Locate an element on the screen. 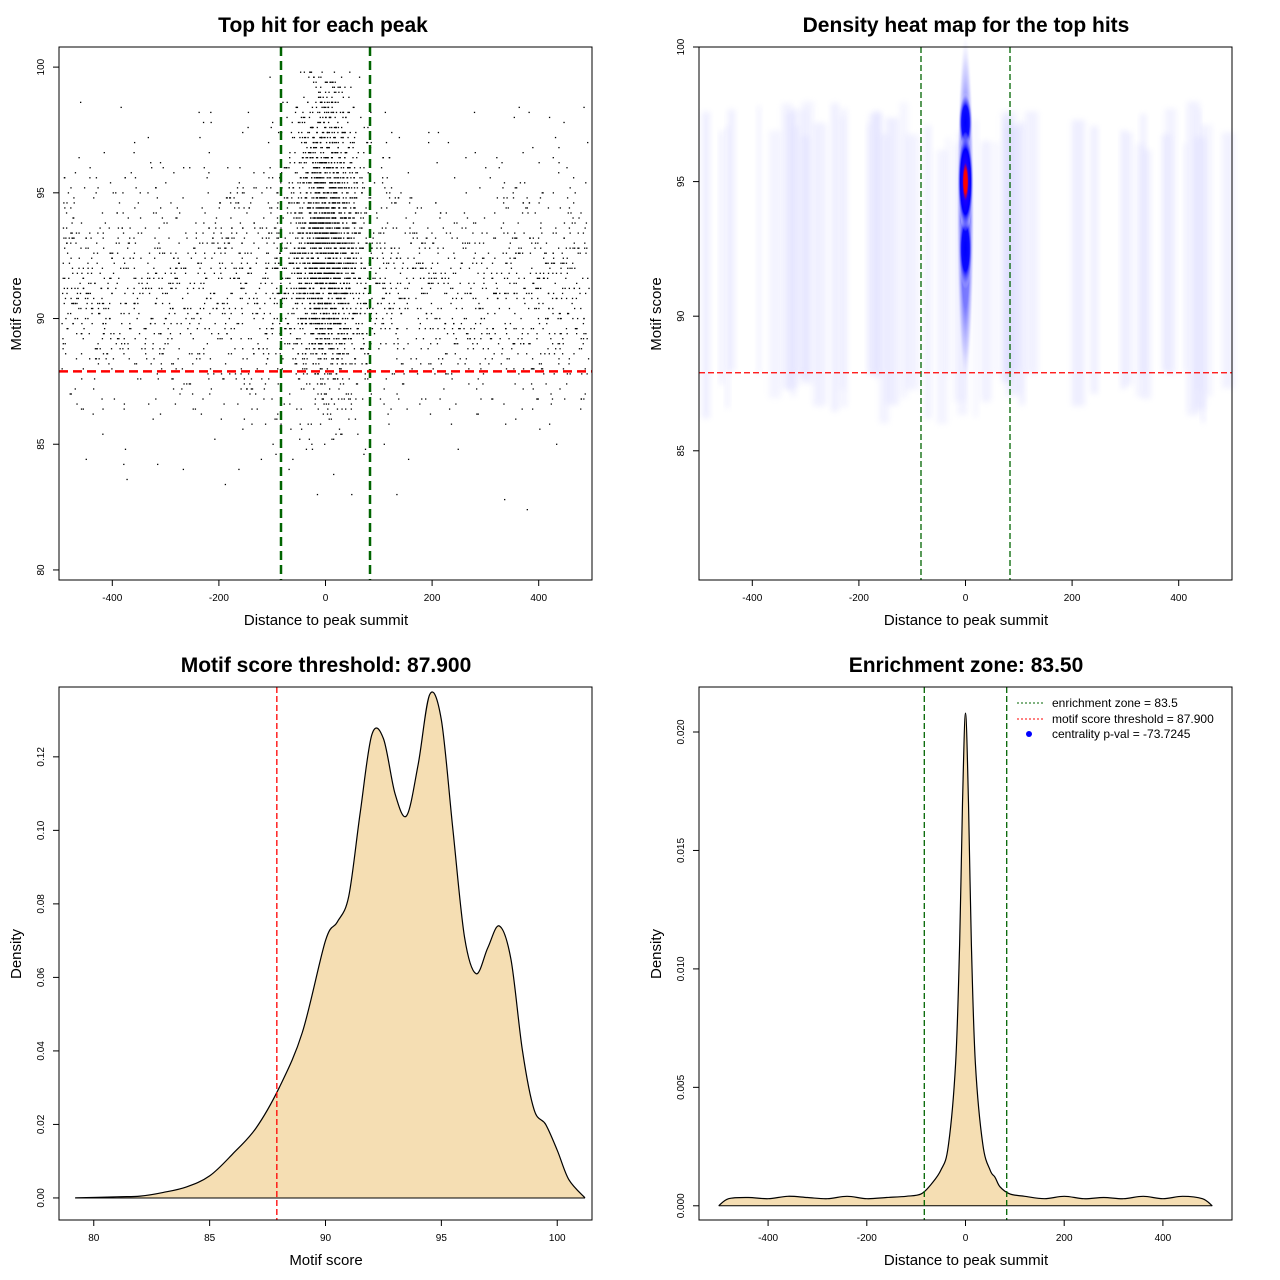 This screenshot has width=1280, height=1280. y-tick-label: 0.12 is located at coordinates (41, 757).